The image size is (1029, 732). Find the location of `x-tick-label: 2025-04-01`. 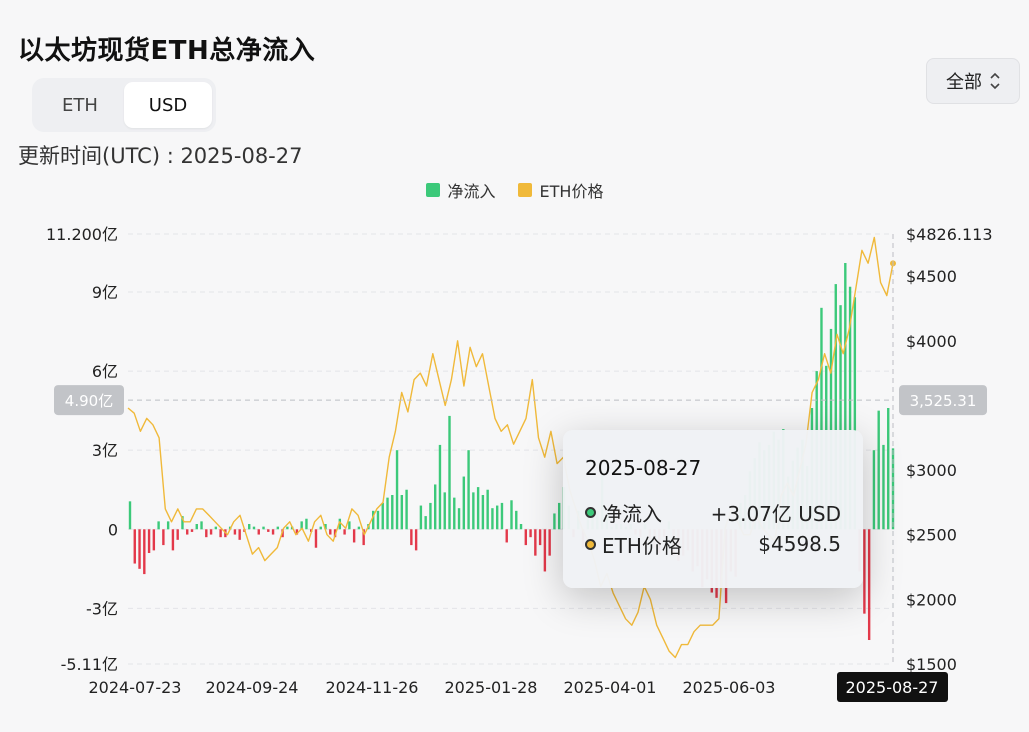

x-tick-label: 2025-04-01 is located at coordinates (610, 687).